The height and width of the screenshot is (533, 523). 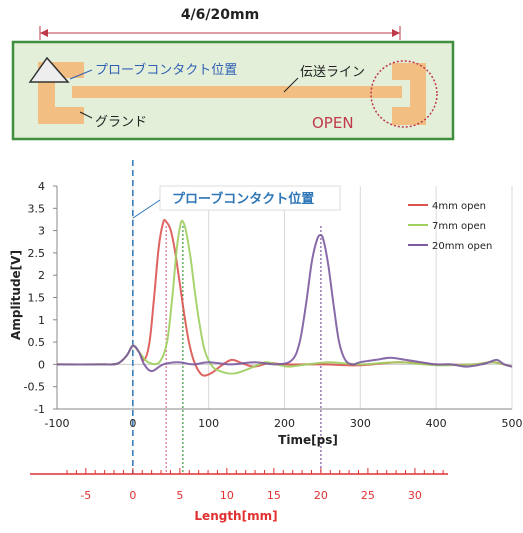 What do you see at coordinates (332, 72) in the screenshot?
I see `transmission-line-label: 伝送ライン` at bounding box center [332, 72].